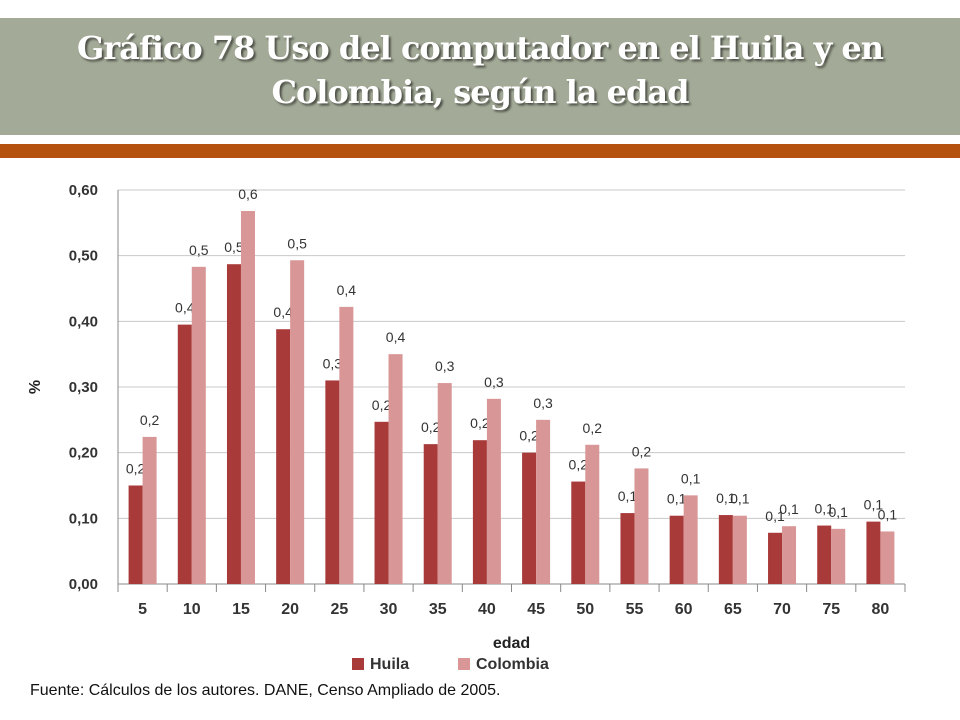 Image resolution: width=960 pixels, height=720 pixels. What do you see at coordinates (35, 387) in the screenshot?
I see `y-axis-title: %` at bounding box center [35, 387].